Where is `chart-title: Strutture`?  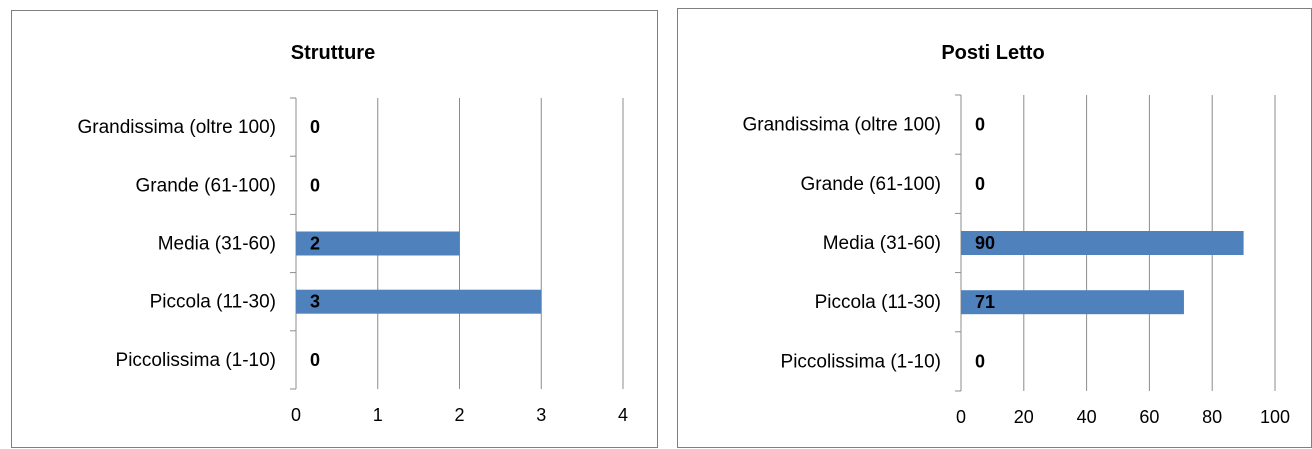 chart-title: Strutture is located at coordinates (333, 53).